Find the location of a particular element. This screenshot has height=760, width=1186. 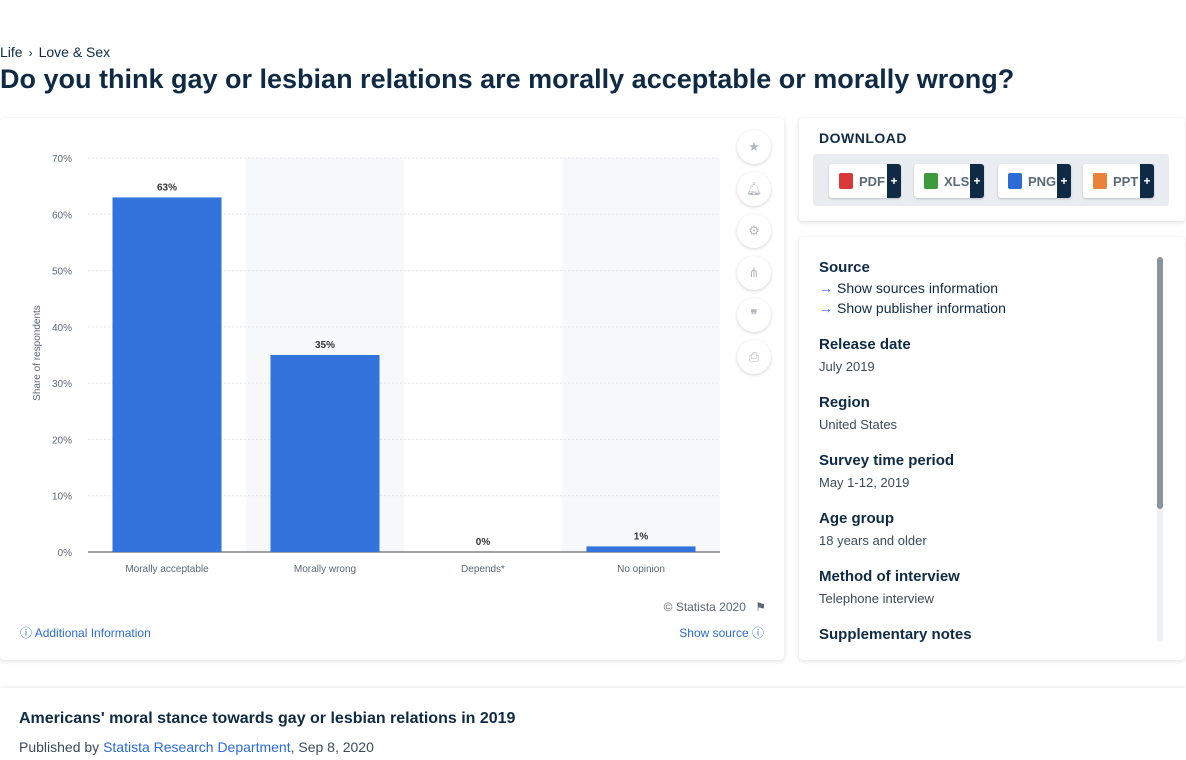

chart-toolbar: ★ 🔔︎ ⚙ ⋔ ❞ ⎙ is located at coordinates (755, 256).